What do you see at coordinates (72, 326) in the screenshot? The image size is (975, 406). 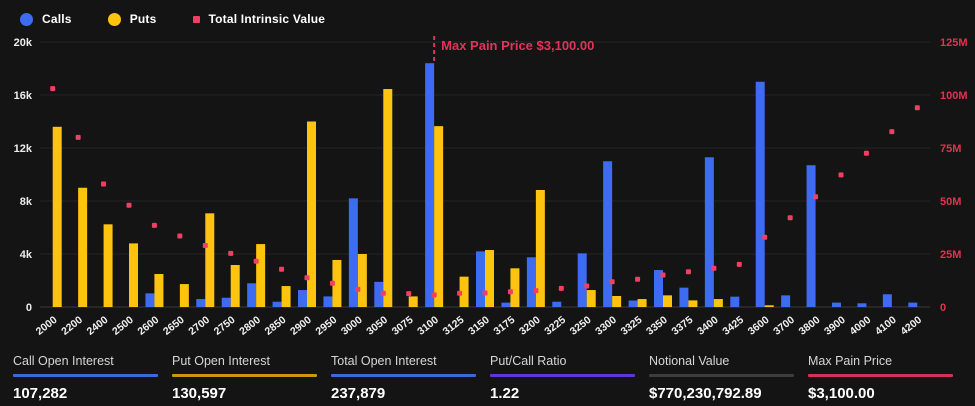 I see `svg-text: 2200` at bounding box center [72, 326].